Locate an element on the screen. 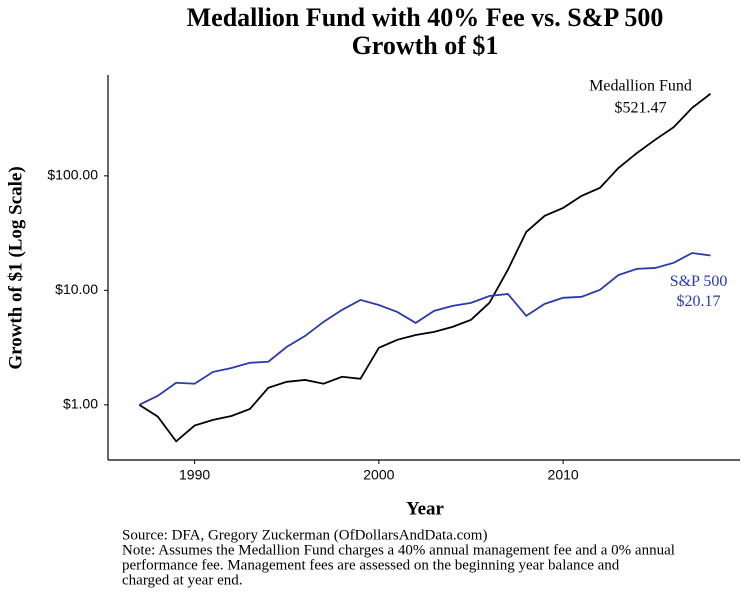 The image size is (750, 600). y-tick-label: $10.00 is located at coordinates (76, 289).